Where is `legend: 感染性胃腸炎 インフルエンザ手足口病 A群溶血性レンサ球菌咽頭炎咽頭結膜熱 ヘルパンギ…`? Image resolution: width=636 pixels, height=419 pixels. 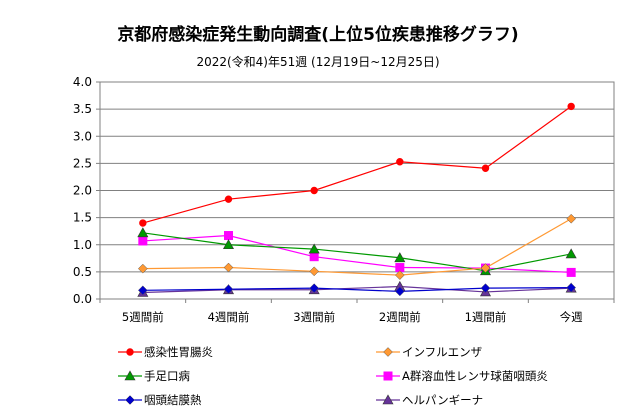
legend: 感染性胃腸炎 インフルエンザ手足口病 A群溶血性レンサ球菌咽頭炎咽頭結膜熱 ヘルパンギ… is located at coordinates (368, 378).